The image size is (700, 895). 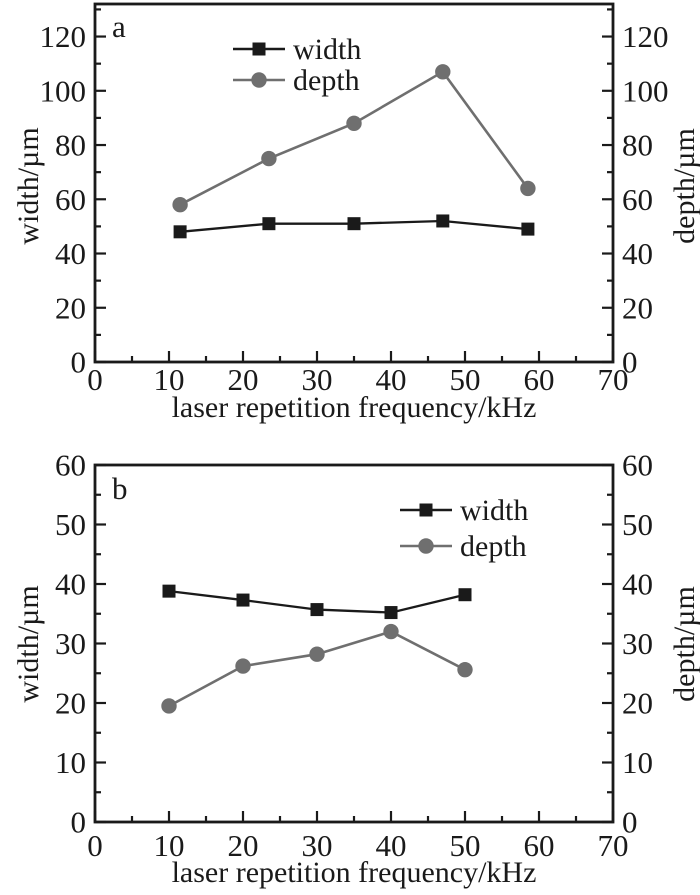 What do you see at coordinates (70, 524) in the screenshot?
I see `y-left-tick-label: 50` at bounding box center [70, 524].